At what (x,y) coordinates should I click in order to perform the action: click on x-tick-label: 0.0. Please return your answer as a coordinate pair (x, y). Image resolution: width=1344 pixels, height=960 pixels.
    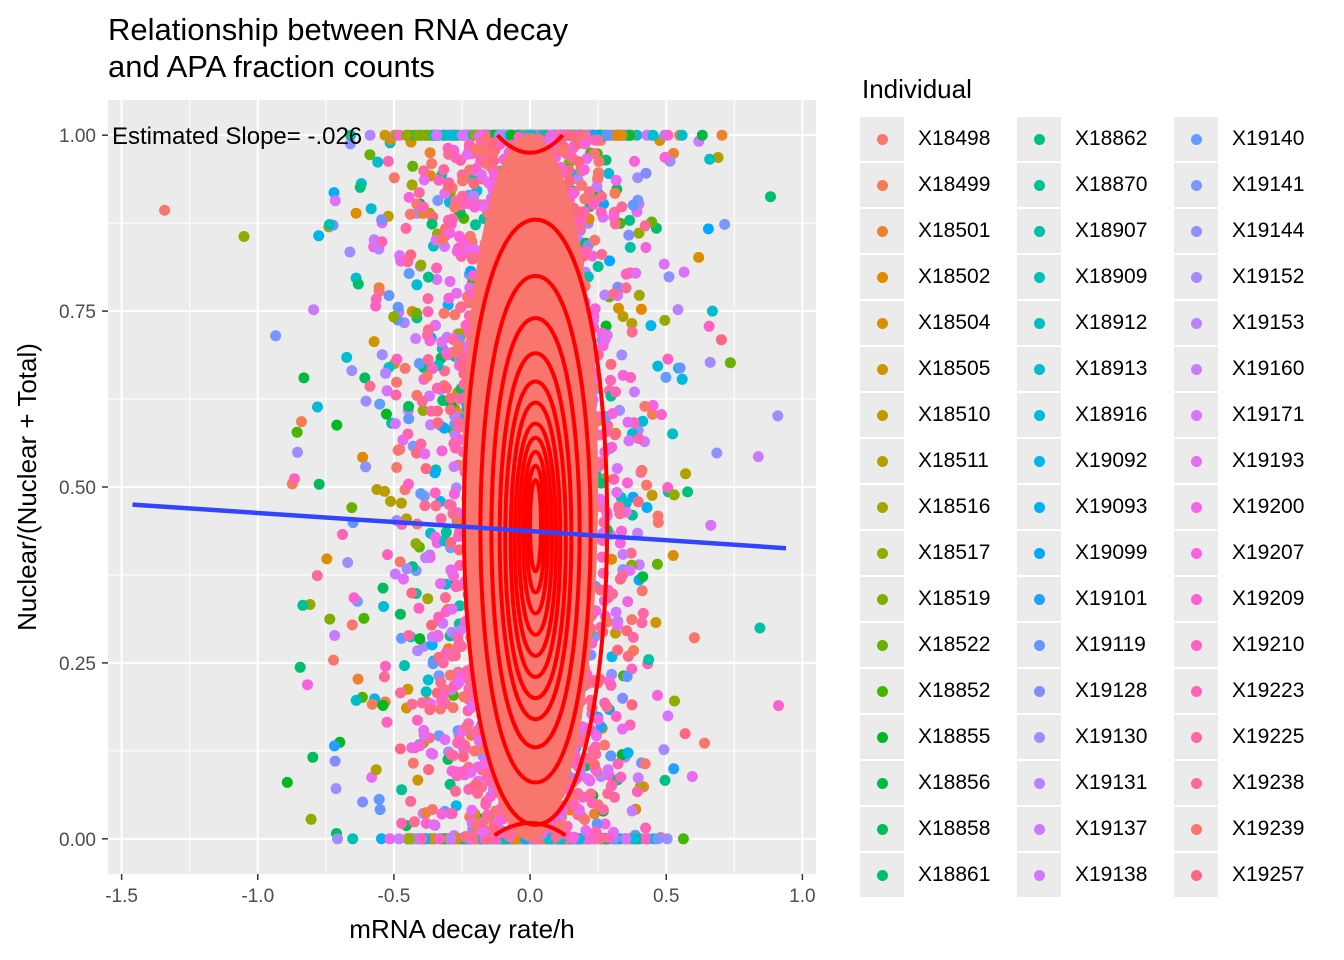
    Looking at the image, I should click on (530, 896).